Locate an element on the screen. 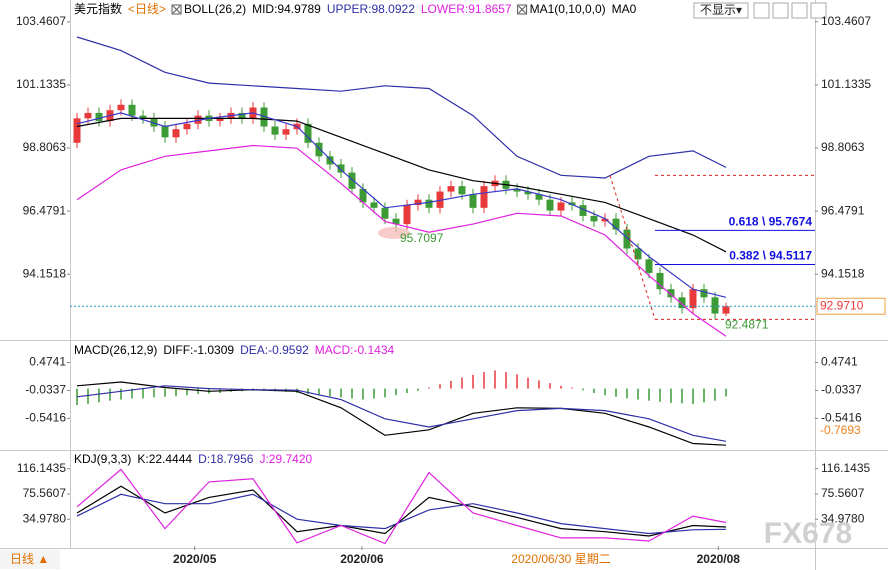 The image size is (888, 570). period-tab is located at coordinates (30, 559).